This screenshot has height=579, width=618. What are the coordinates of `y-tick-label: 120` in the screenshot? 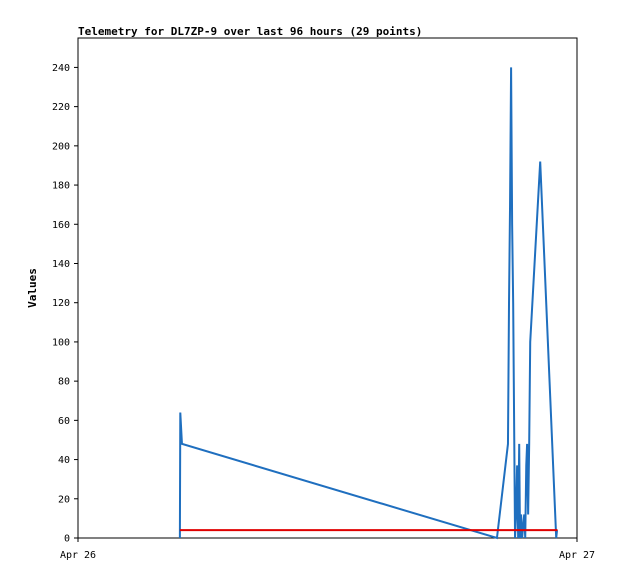 It's located at (61, 303).